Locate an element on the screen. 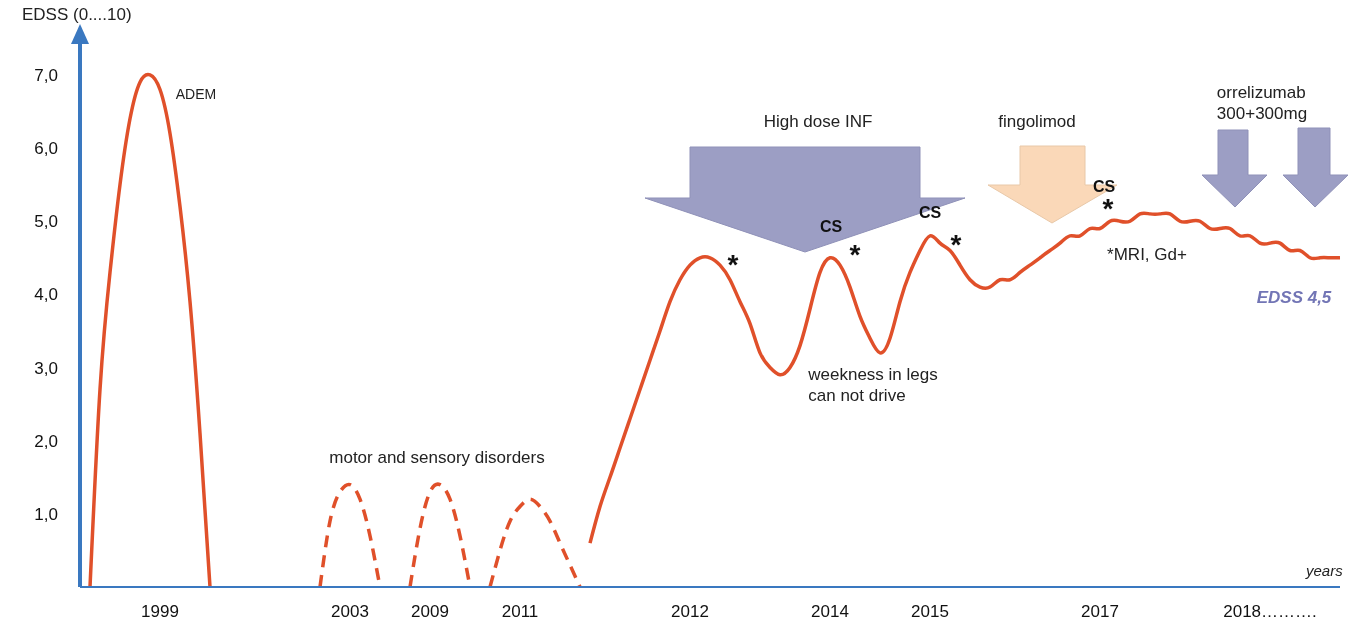 Image resolution: width=1360 pixels, height=635 pixels. y-axis-title: EDSS (0....10) is located at coordinates (77, 15).